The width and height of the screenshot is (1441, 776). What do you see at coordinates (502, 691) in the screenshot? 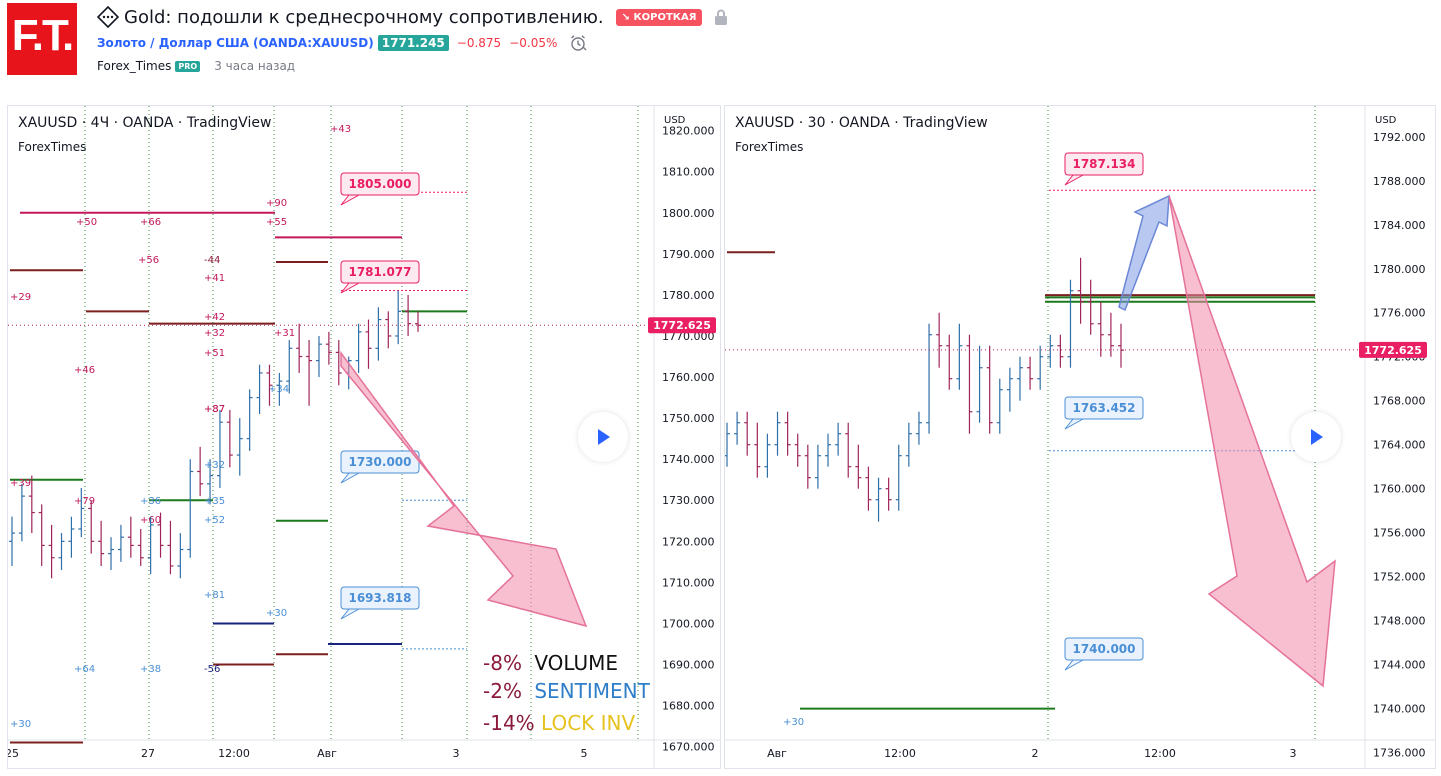
I see `sentiment-pct: -2%` at bounding box center [502, 691].